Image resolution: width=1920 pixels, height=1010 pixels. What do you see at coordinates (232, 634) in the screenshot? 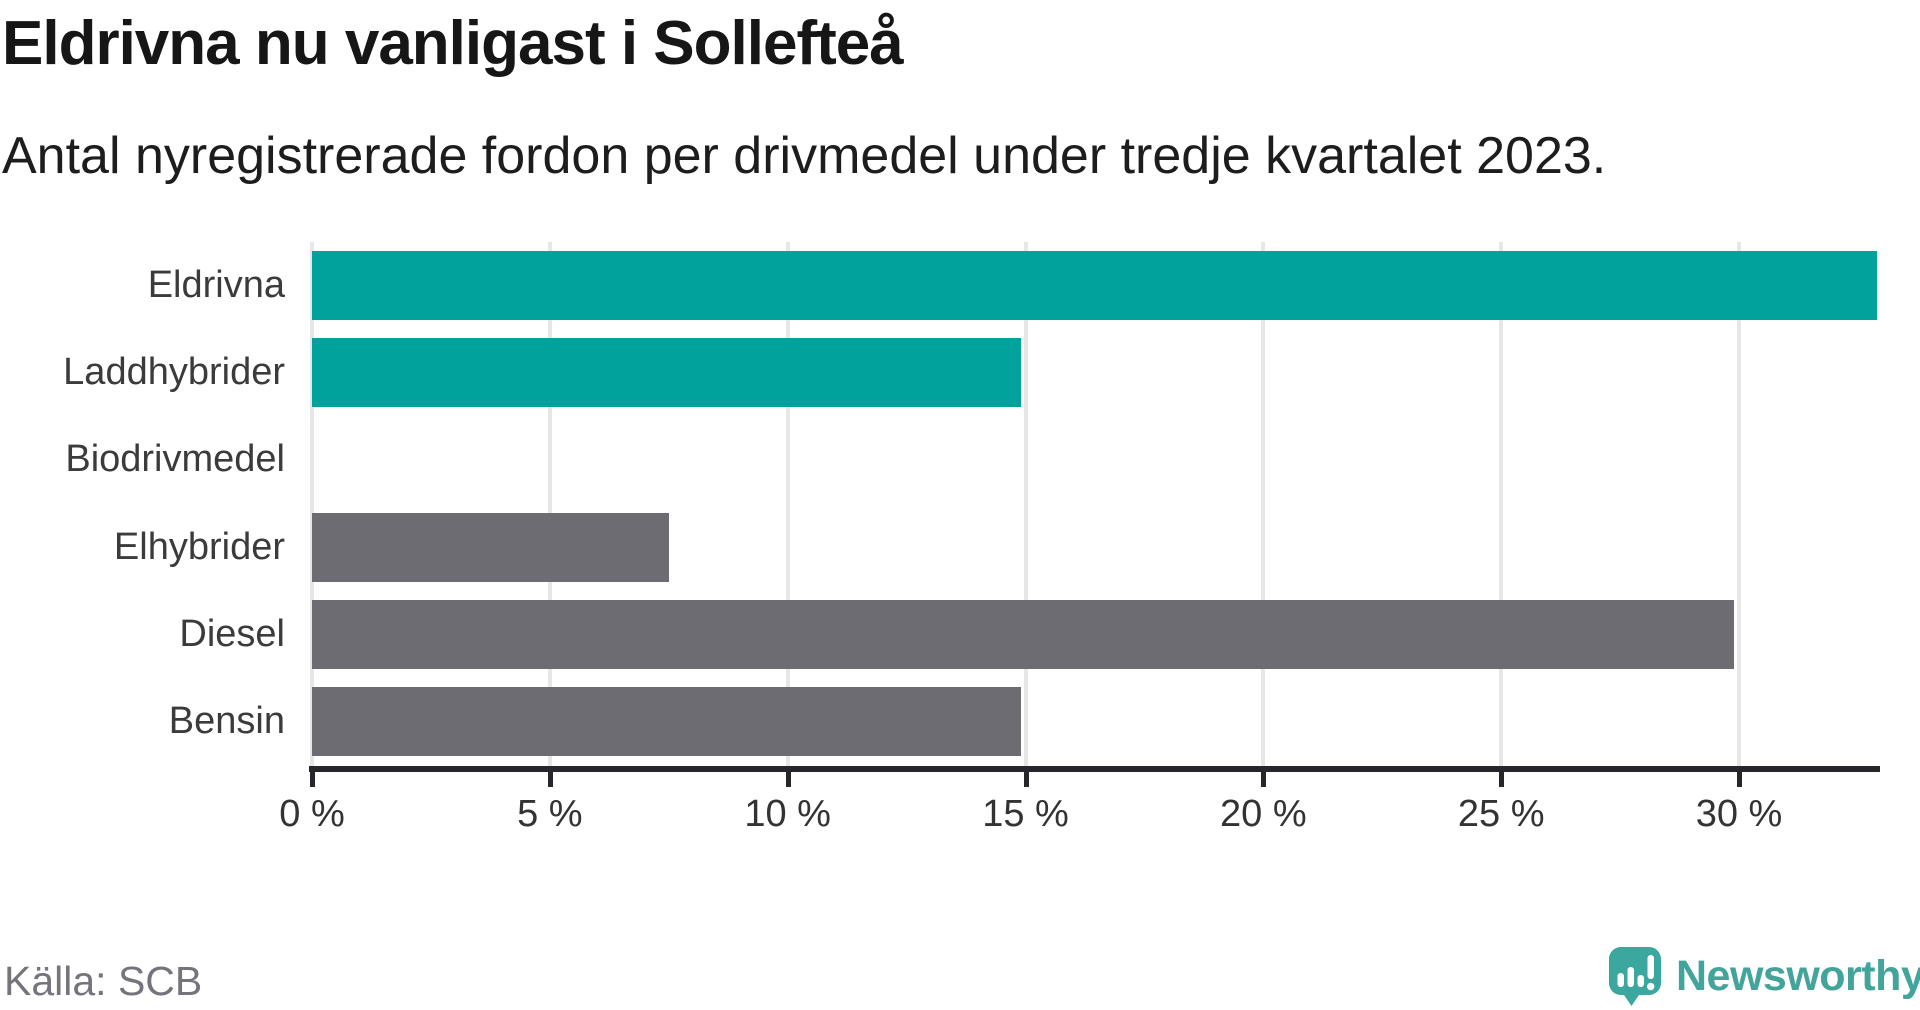
I see `category-label: Diesel` at bounding box center [232, 634].